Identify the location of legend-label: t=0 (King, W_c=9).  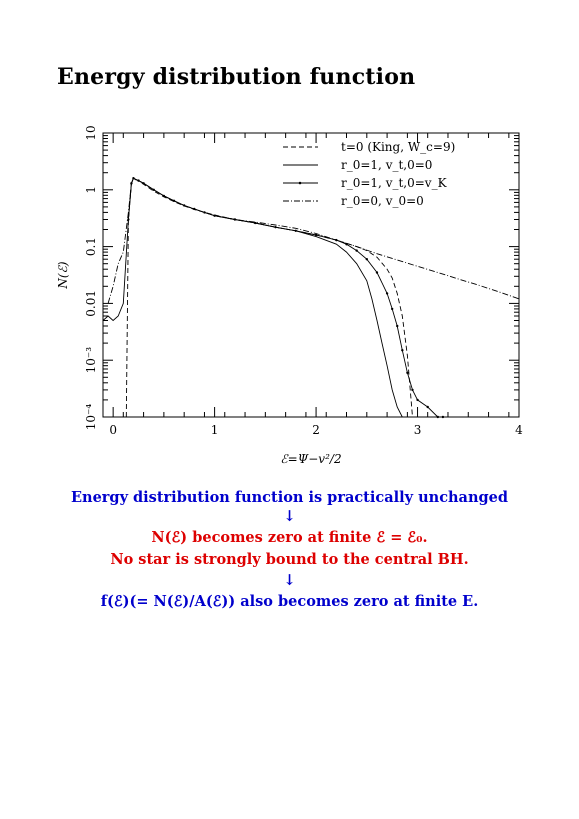
(398, 147).